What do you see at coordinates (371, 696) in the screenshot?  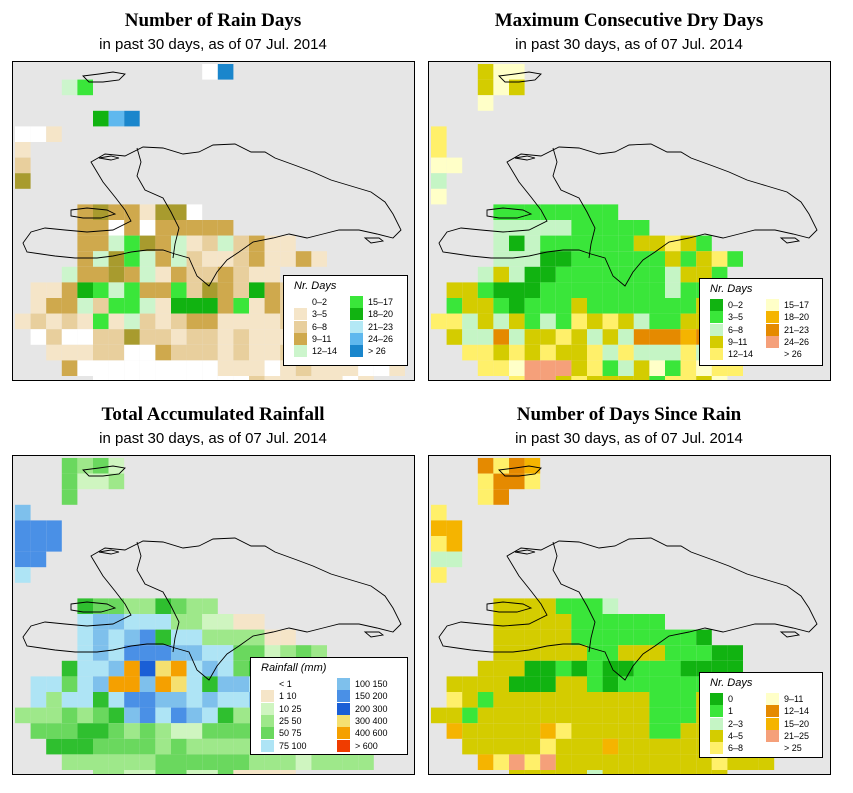 I see `legend-label: 150 200` at bounding box center [371, 696].